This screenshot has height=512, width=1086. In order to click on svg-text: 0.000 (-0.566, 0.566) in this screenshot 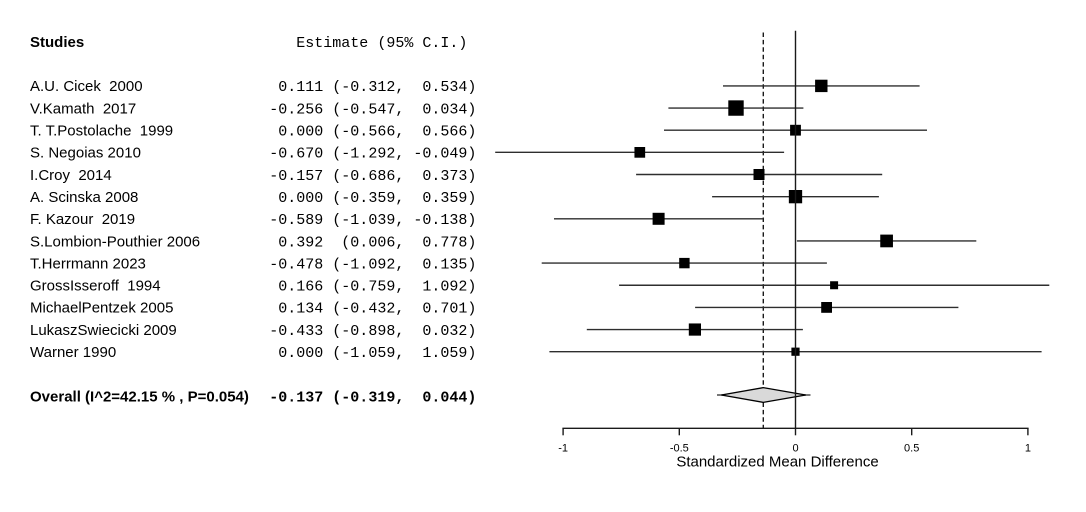, I will do `click(372, 132)`.